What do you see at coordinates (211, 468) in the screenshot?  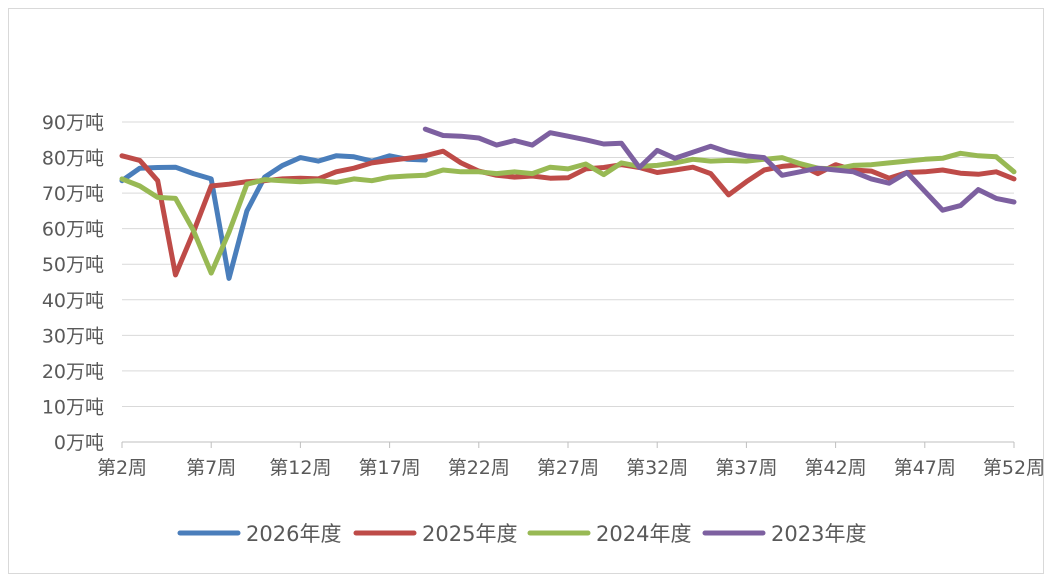 I see `x-tick-label: 第7周` at bounding box center [211, 468].